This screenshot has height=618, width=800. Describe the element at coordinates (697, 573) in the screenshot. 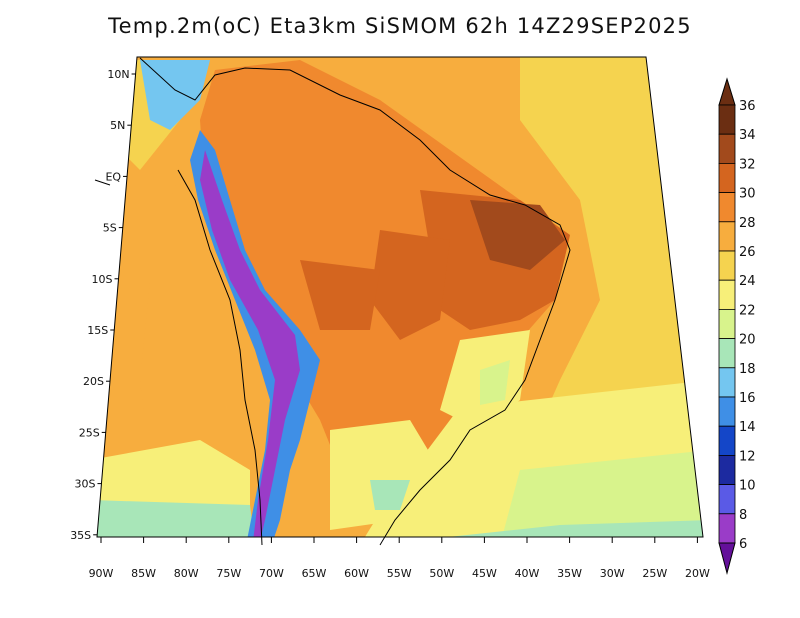

I see `lon-tick-label: 20W` at that location.